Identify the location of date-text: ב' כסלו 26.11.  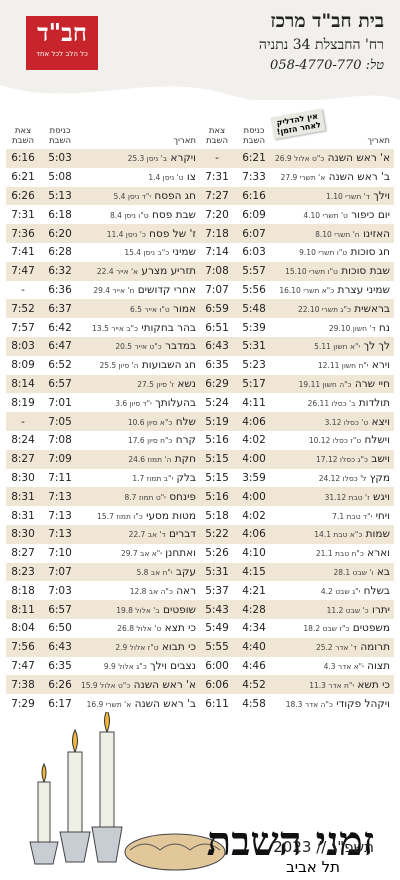
(331, 403).